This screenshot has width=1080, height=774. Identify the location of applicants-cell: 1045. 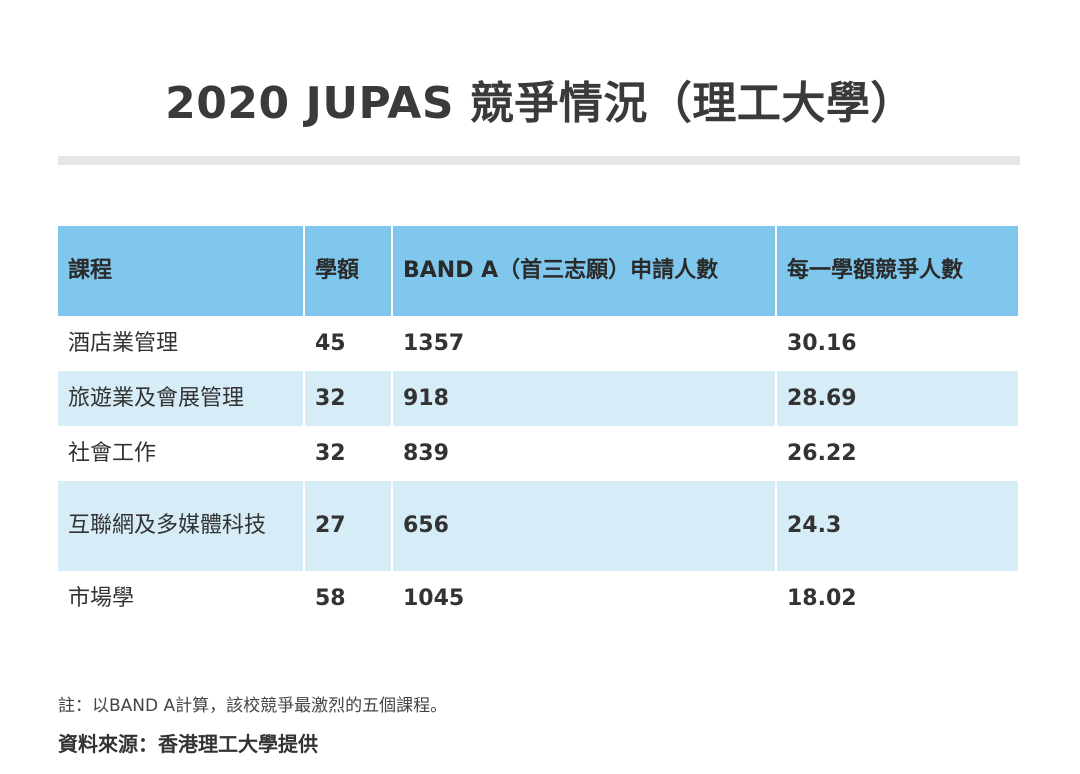
(584, 598).